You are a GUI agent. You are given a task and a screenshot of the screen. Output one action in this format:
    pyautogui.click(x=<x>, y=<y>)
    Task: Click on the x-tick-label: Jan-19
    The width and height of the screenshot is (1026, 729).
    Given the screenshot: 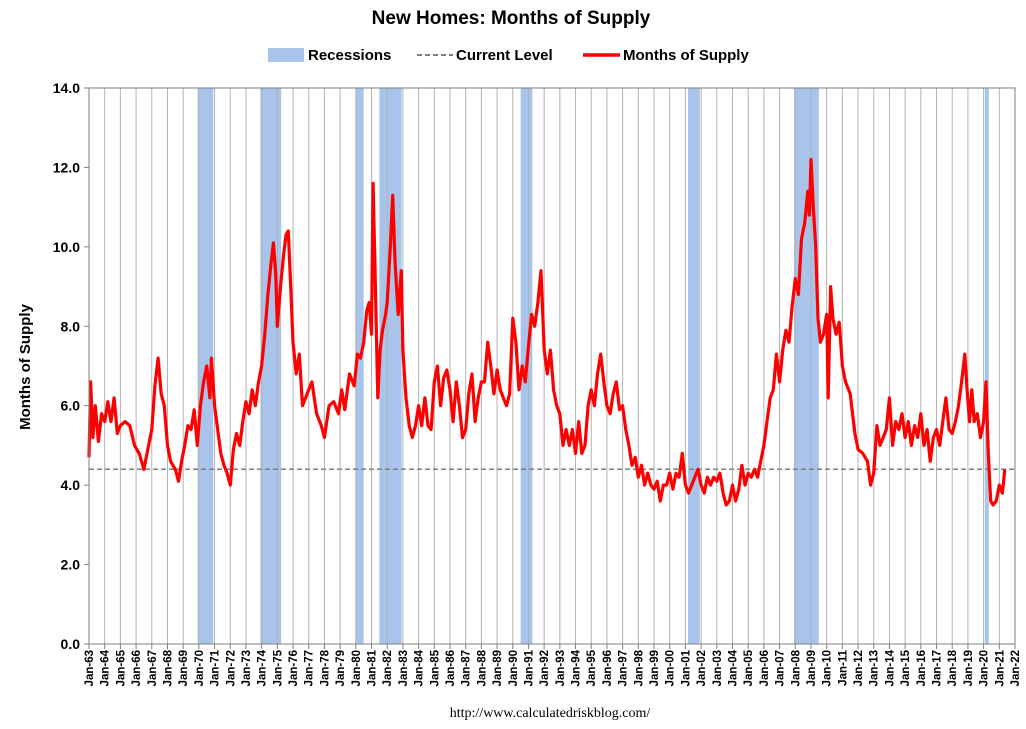 What is the action you would take?
    pyautogui.click(x=969, y=668)
    